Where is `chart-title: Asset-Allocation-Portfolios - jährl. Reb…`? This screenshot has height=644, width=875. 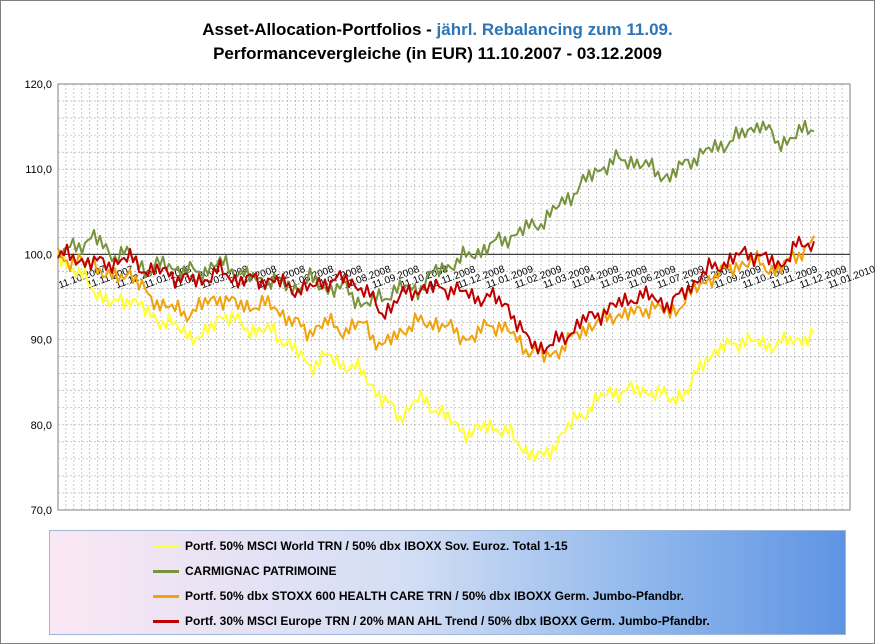
chart-title: Asset-Allocation-Portfolios - jährl. Reb… is located at coordinates (437, 42).